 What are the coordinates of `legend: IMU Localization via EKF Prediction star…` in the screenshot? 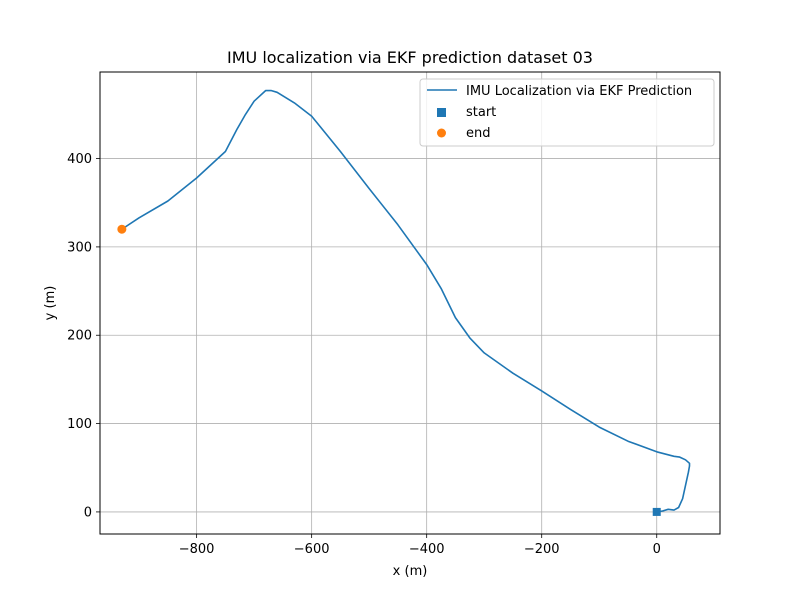 It's located at (567, 112).